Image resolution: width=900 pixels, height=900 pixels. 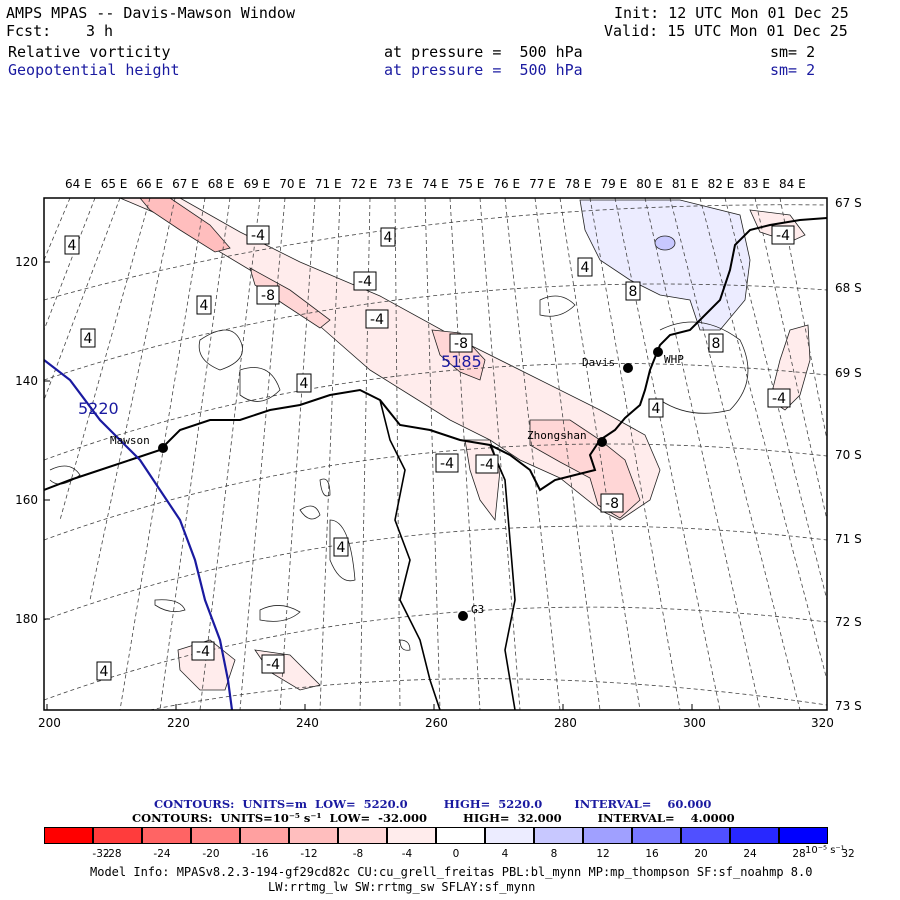 What do you see at coordinates (268, 296) in the screenshot?
I see `vorticity-label: -8` at bounding box center [268, 296].